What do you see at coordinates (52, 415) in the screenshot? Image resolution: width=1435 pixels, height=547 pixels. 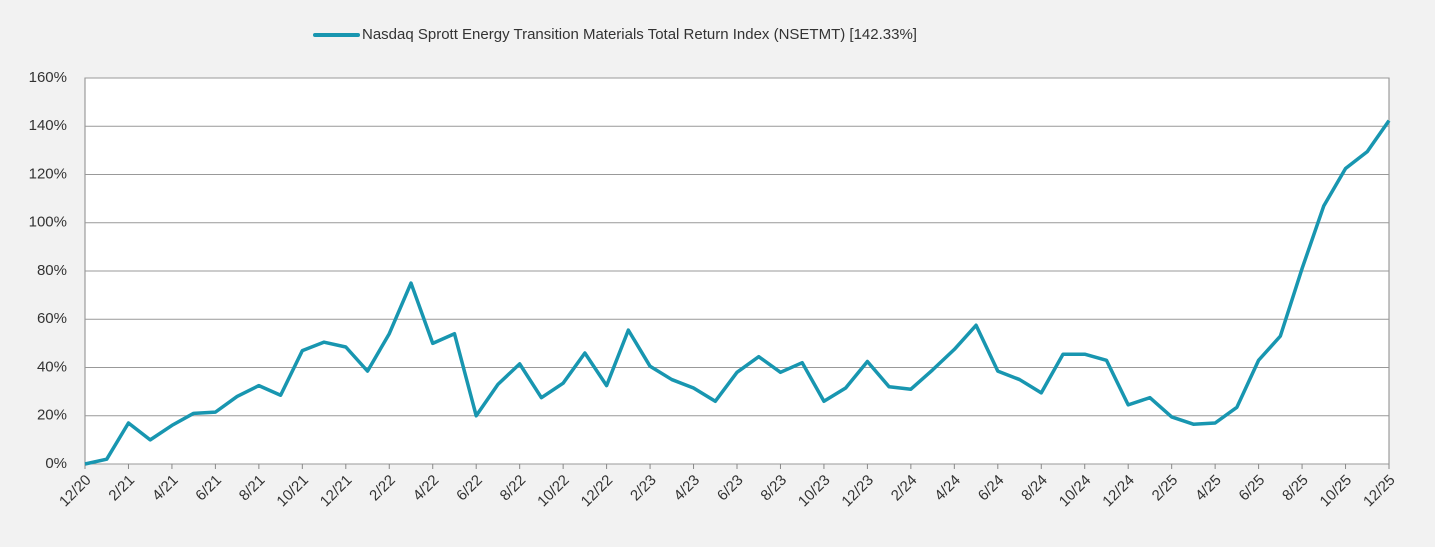 I see `y-tick-label: 20%` at bounding box center [52, 415].